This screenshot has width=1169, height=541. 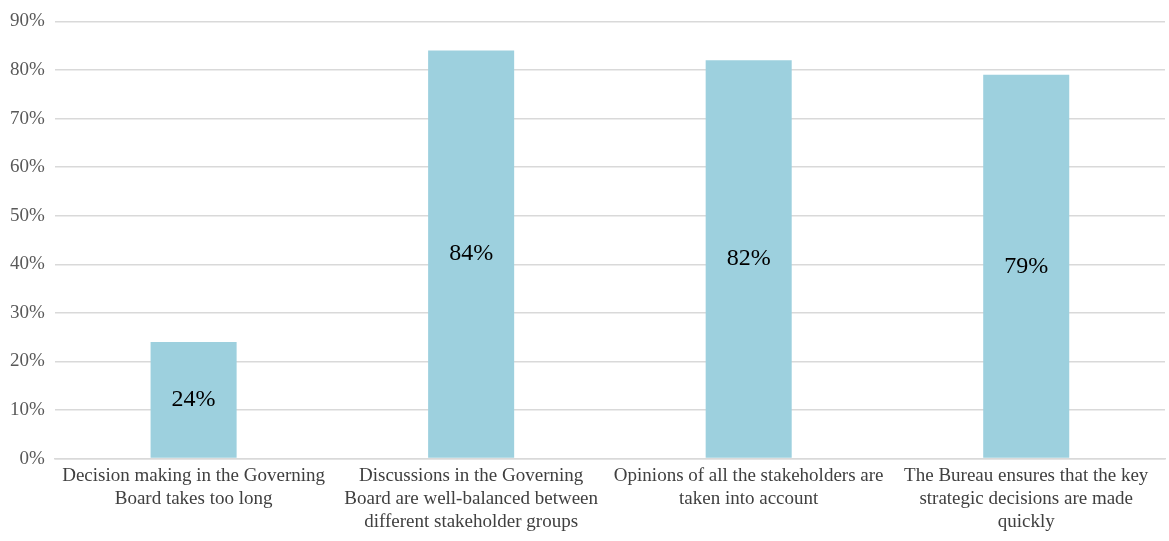 I want to click on y-tick-label: 90%, so click(x=27, y=20).